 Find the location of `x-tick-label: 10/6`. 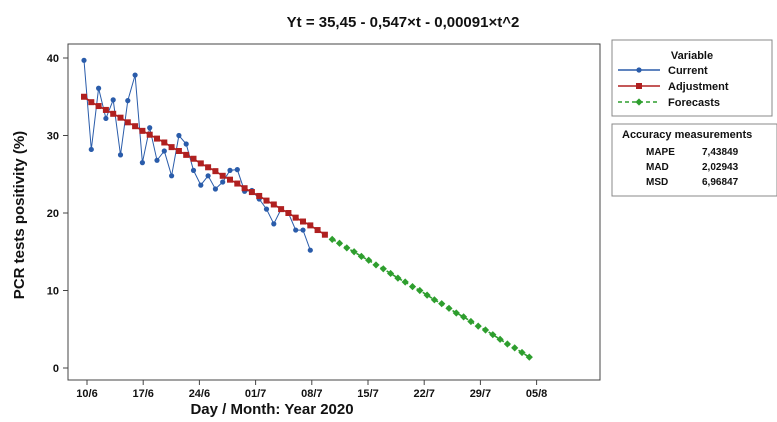

x-tick-label: 10/6 is located at coordinates (86, 394).